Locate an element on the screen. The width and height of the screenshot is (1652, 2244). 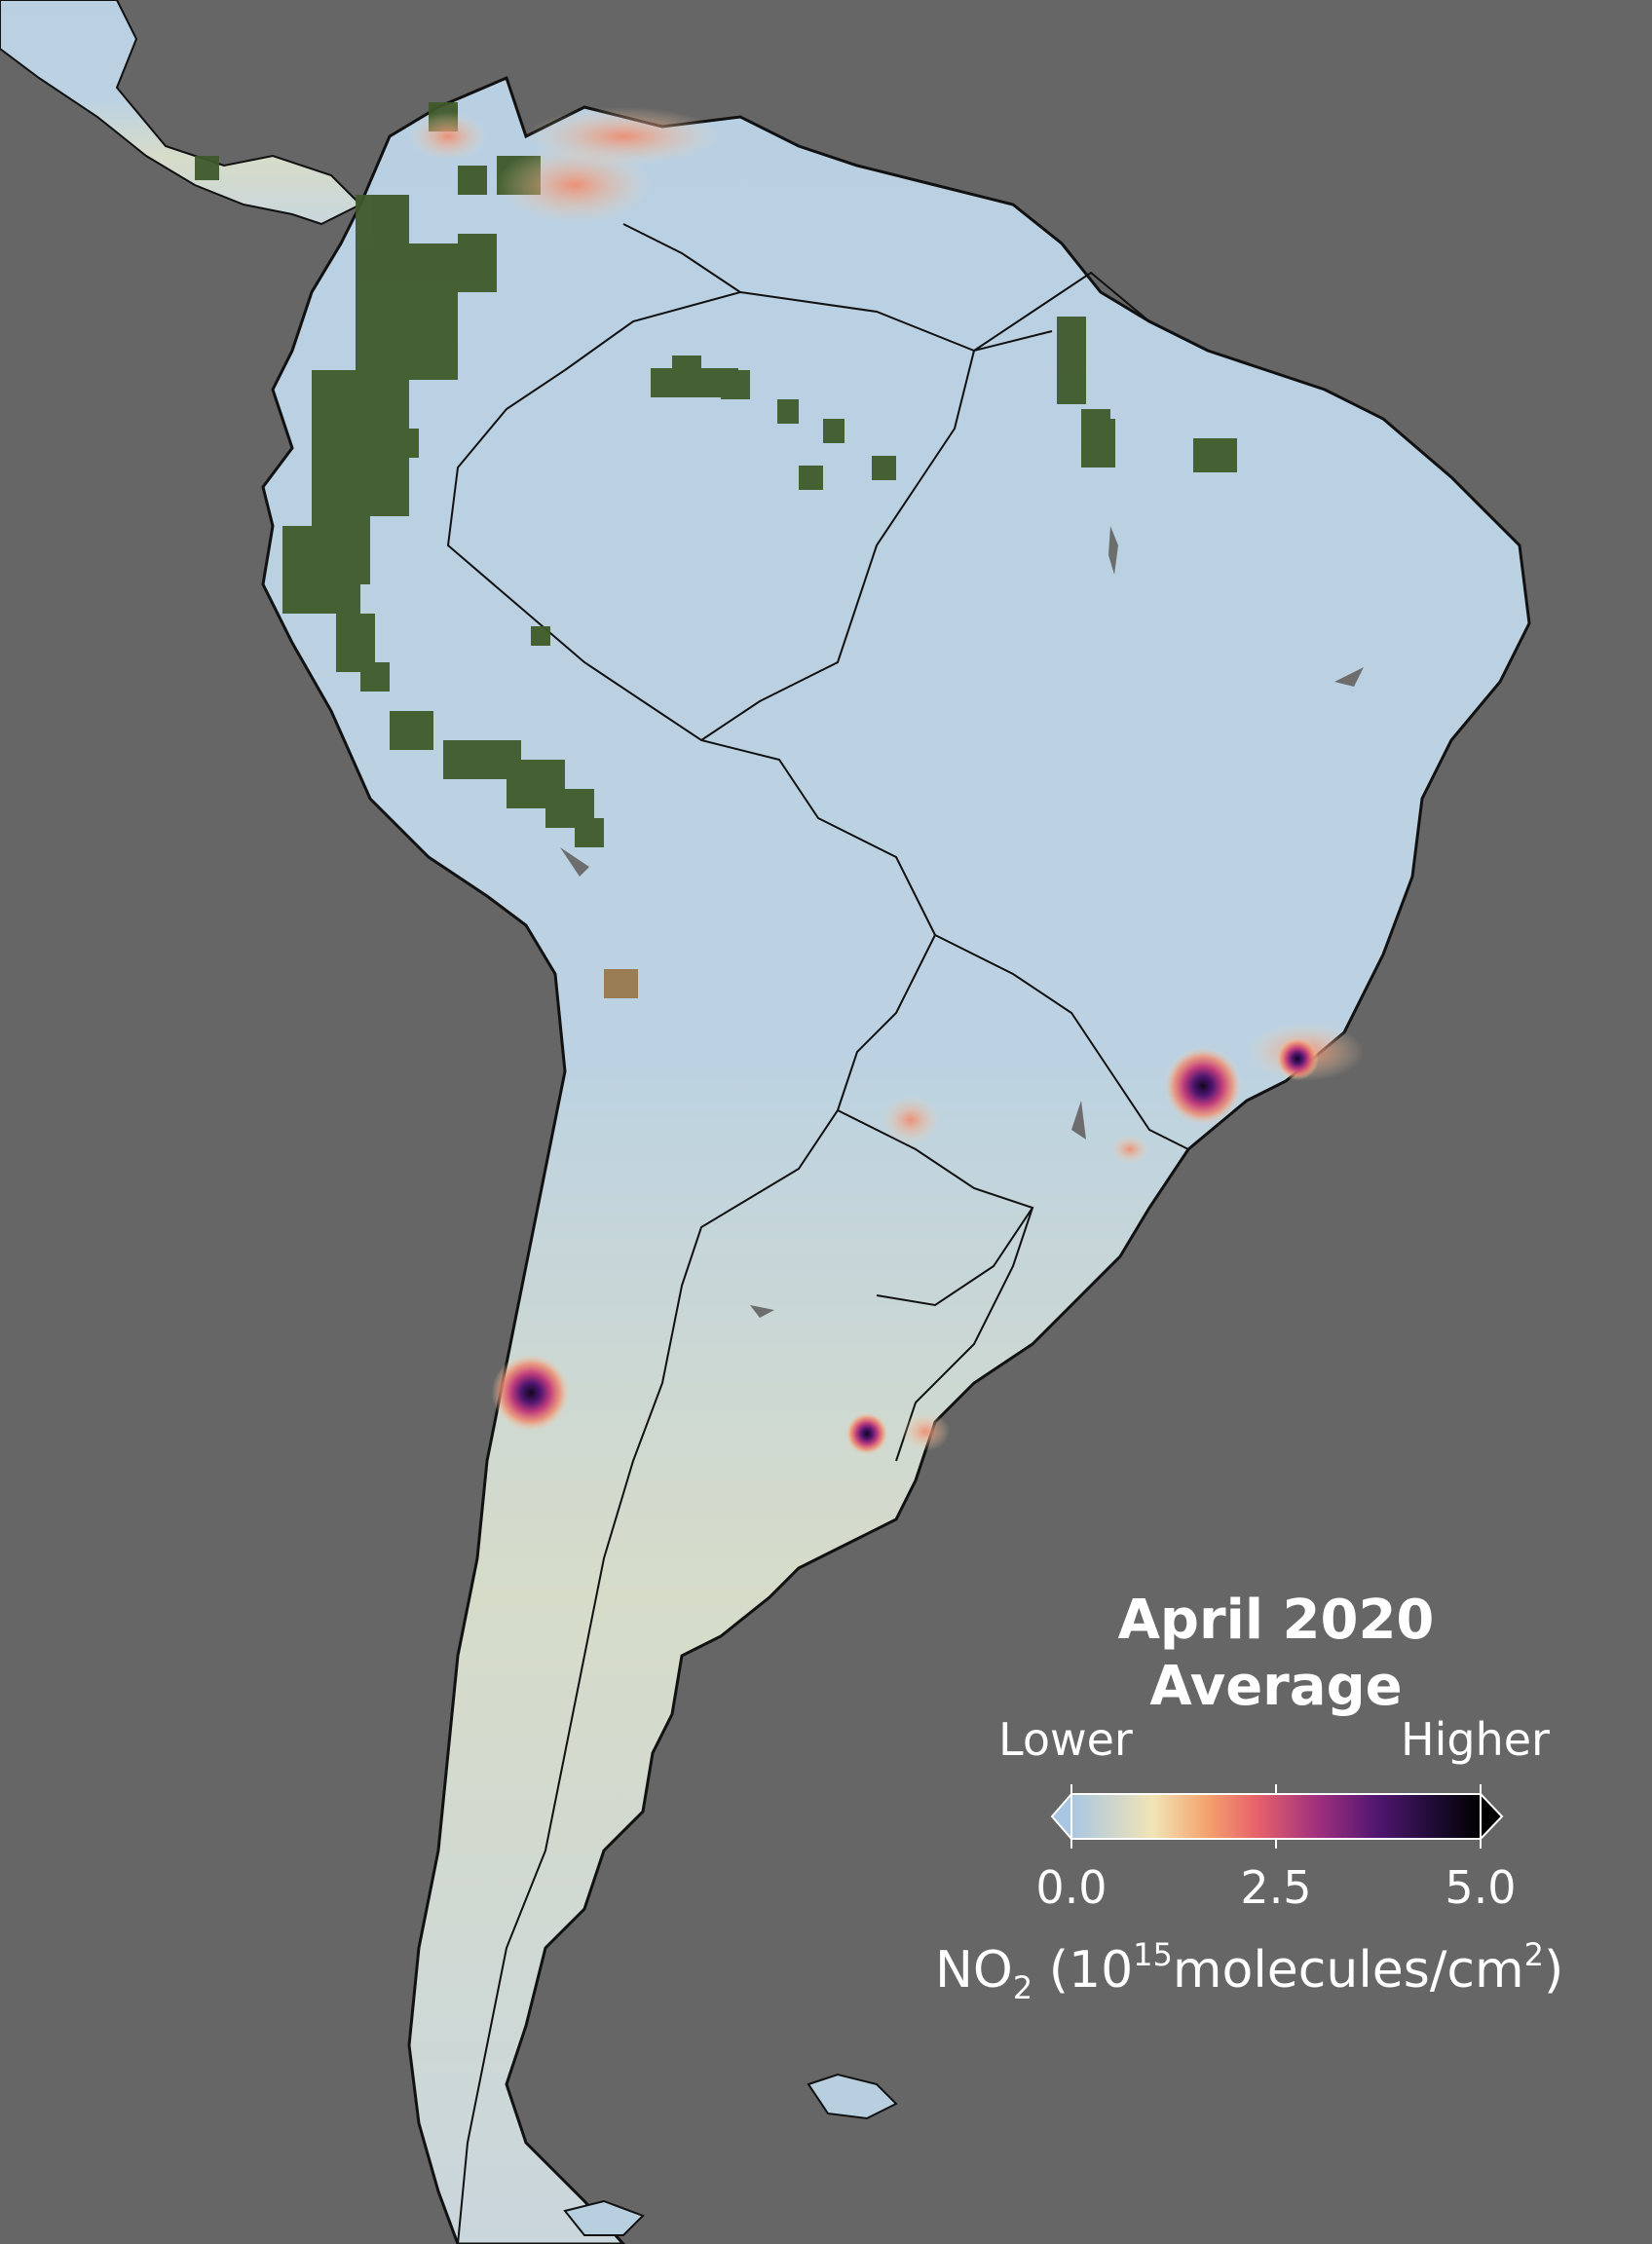
unit-mid: (10 is located at coordinates (1083, 1971).